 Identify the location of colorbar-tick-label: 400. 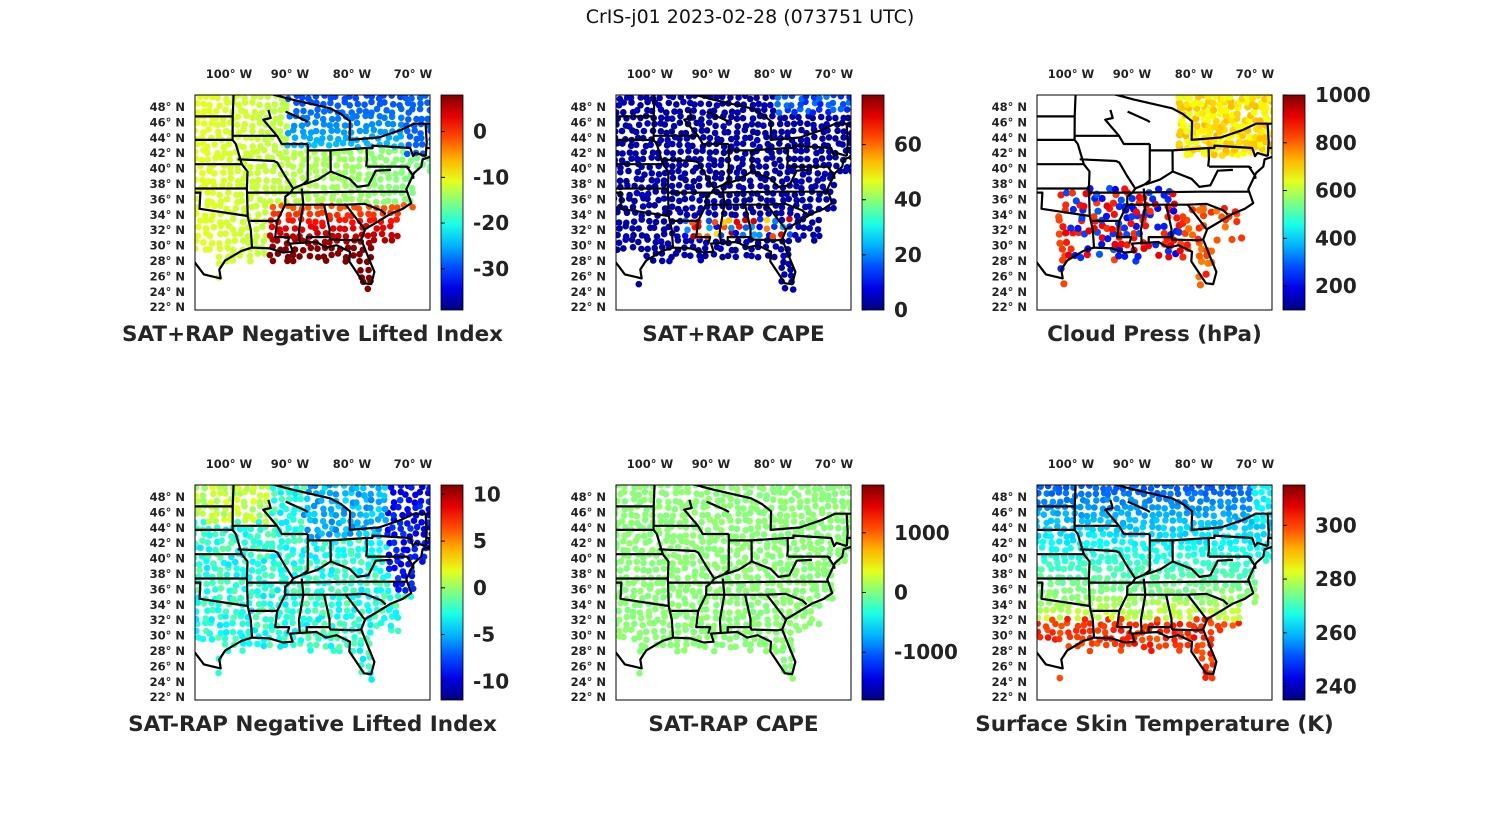
(1336, 238).